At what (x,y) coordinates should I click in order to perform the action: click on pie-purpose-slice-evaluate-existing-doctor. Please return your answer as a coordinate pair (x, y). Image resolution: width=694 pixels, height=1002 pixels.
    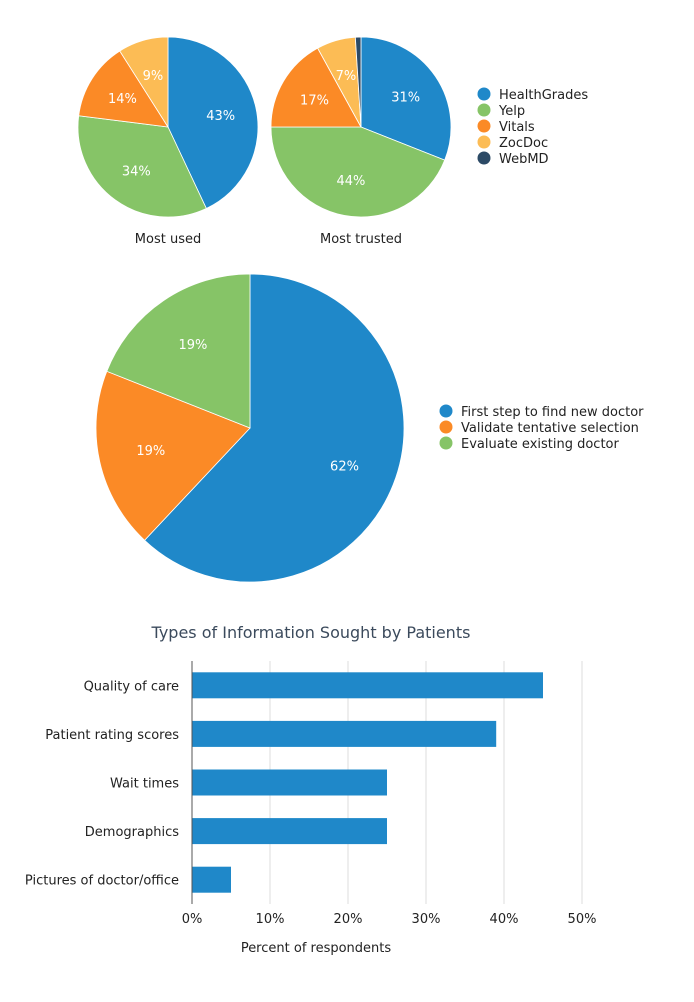
    Looking at the image, I should click on (178, 351).